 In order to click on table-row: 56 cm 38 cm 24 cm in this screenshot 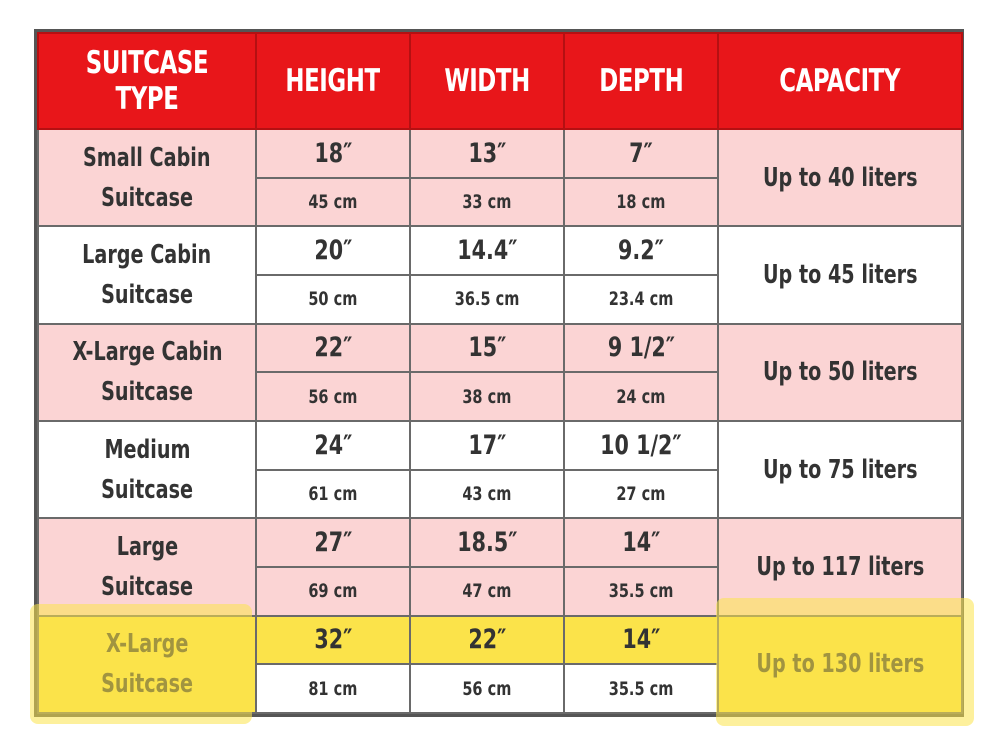, I will do `click(500, 396)`.